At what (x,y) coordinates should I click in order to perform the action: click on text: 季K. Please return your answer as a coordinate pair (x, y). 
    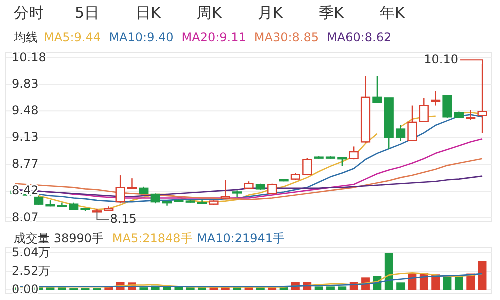
    Looking at the image, I should click on (332, 13).